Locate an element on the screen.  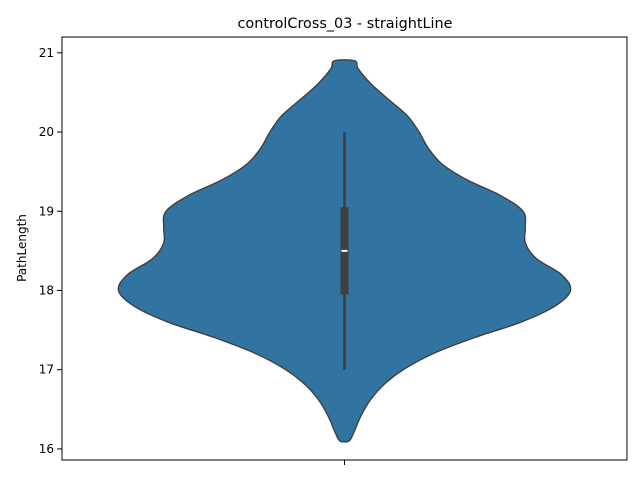
y-axis-label: PathLength is located at coordinates (22, 248).